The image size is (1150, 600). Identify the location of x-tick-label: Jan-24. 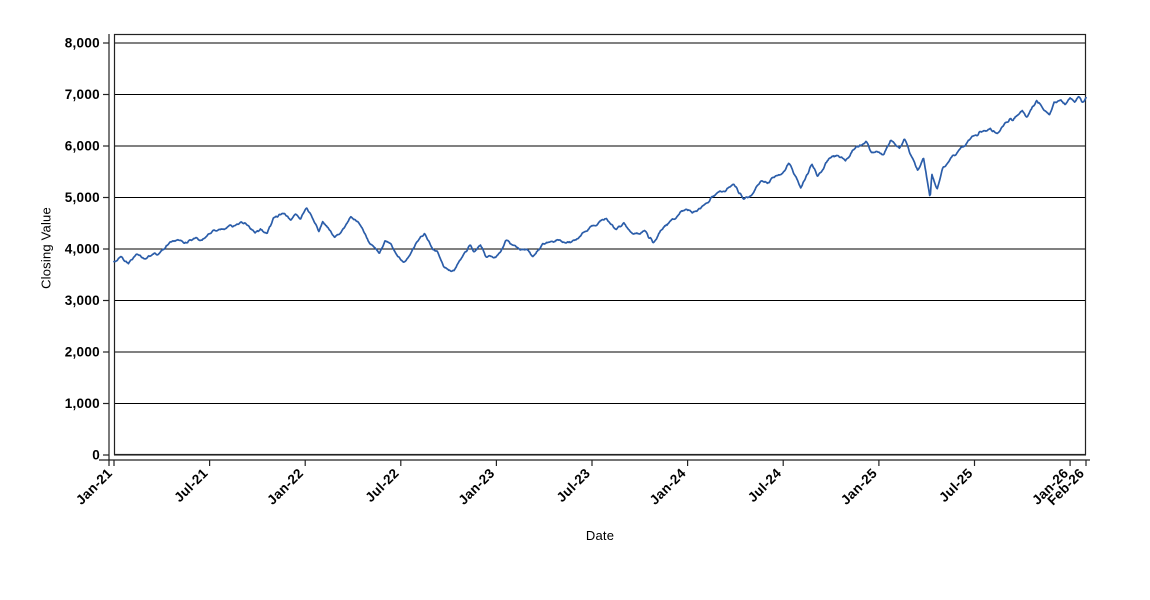
(668, 486).